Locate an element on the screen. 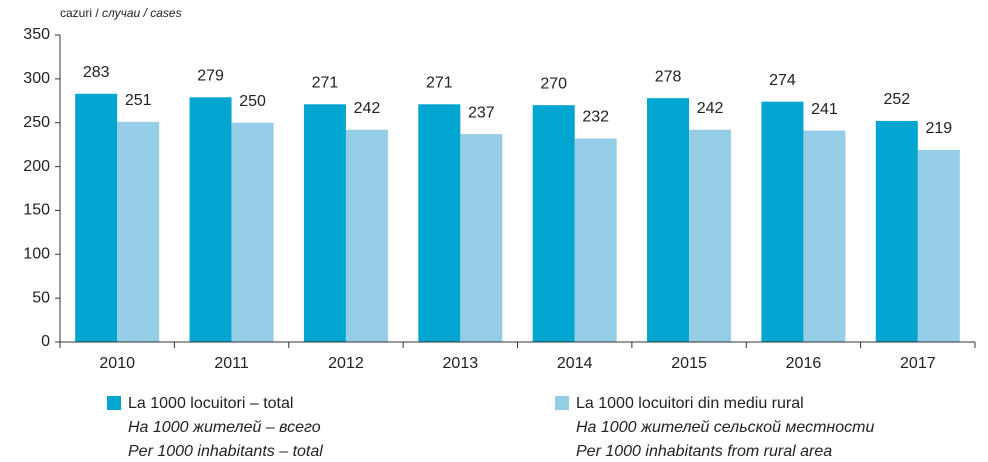 Image resolution: width=988 pixels, height=462 pixels. x-tick-label: 2013 is located at coordinates (461, 363).